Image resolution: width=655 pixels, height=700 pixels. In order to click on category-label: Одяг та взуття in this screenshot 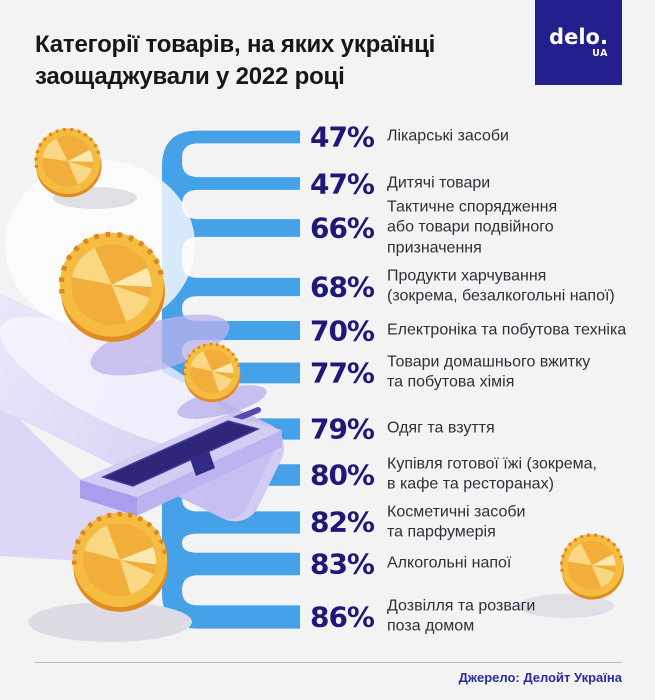, I will do `click(441, 428)`.